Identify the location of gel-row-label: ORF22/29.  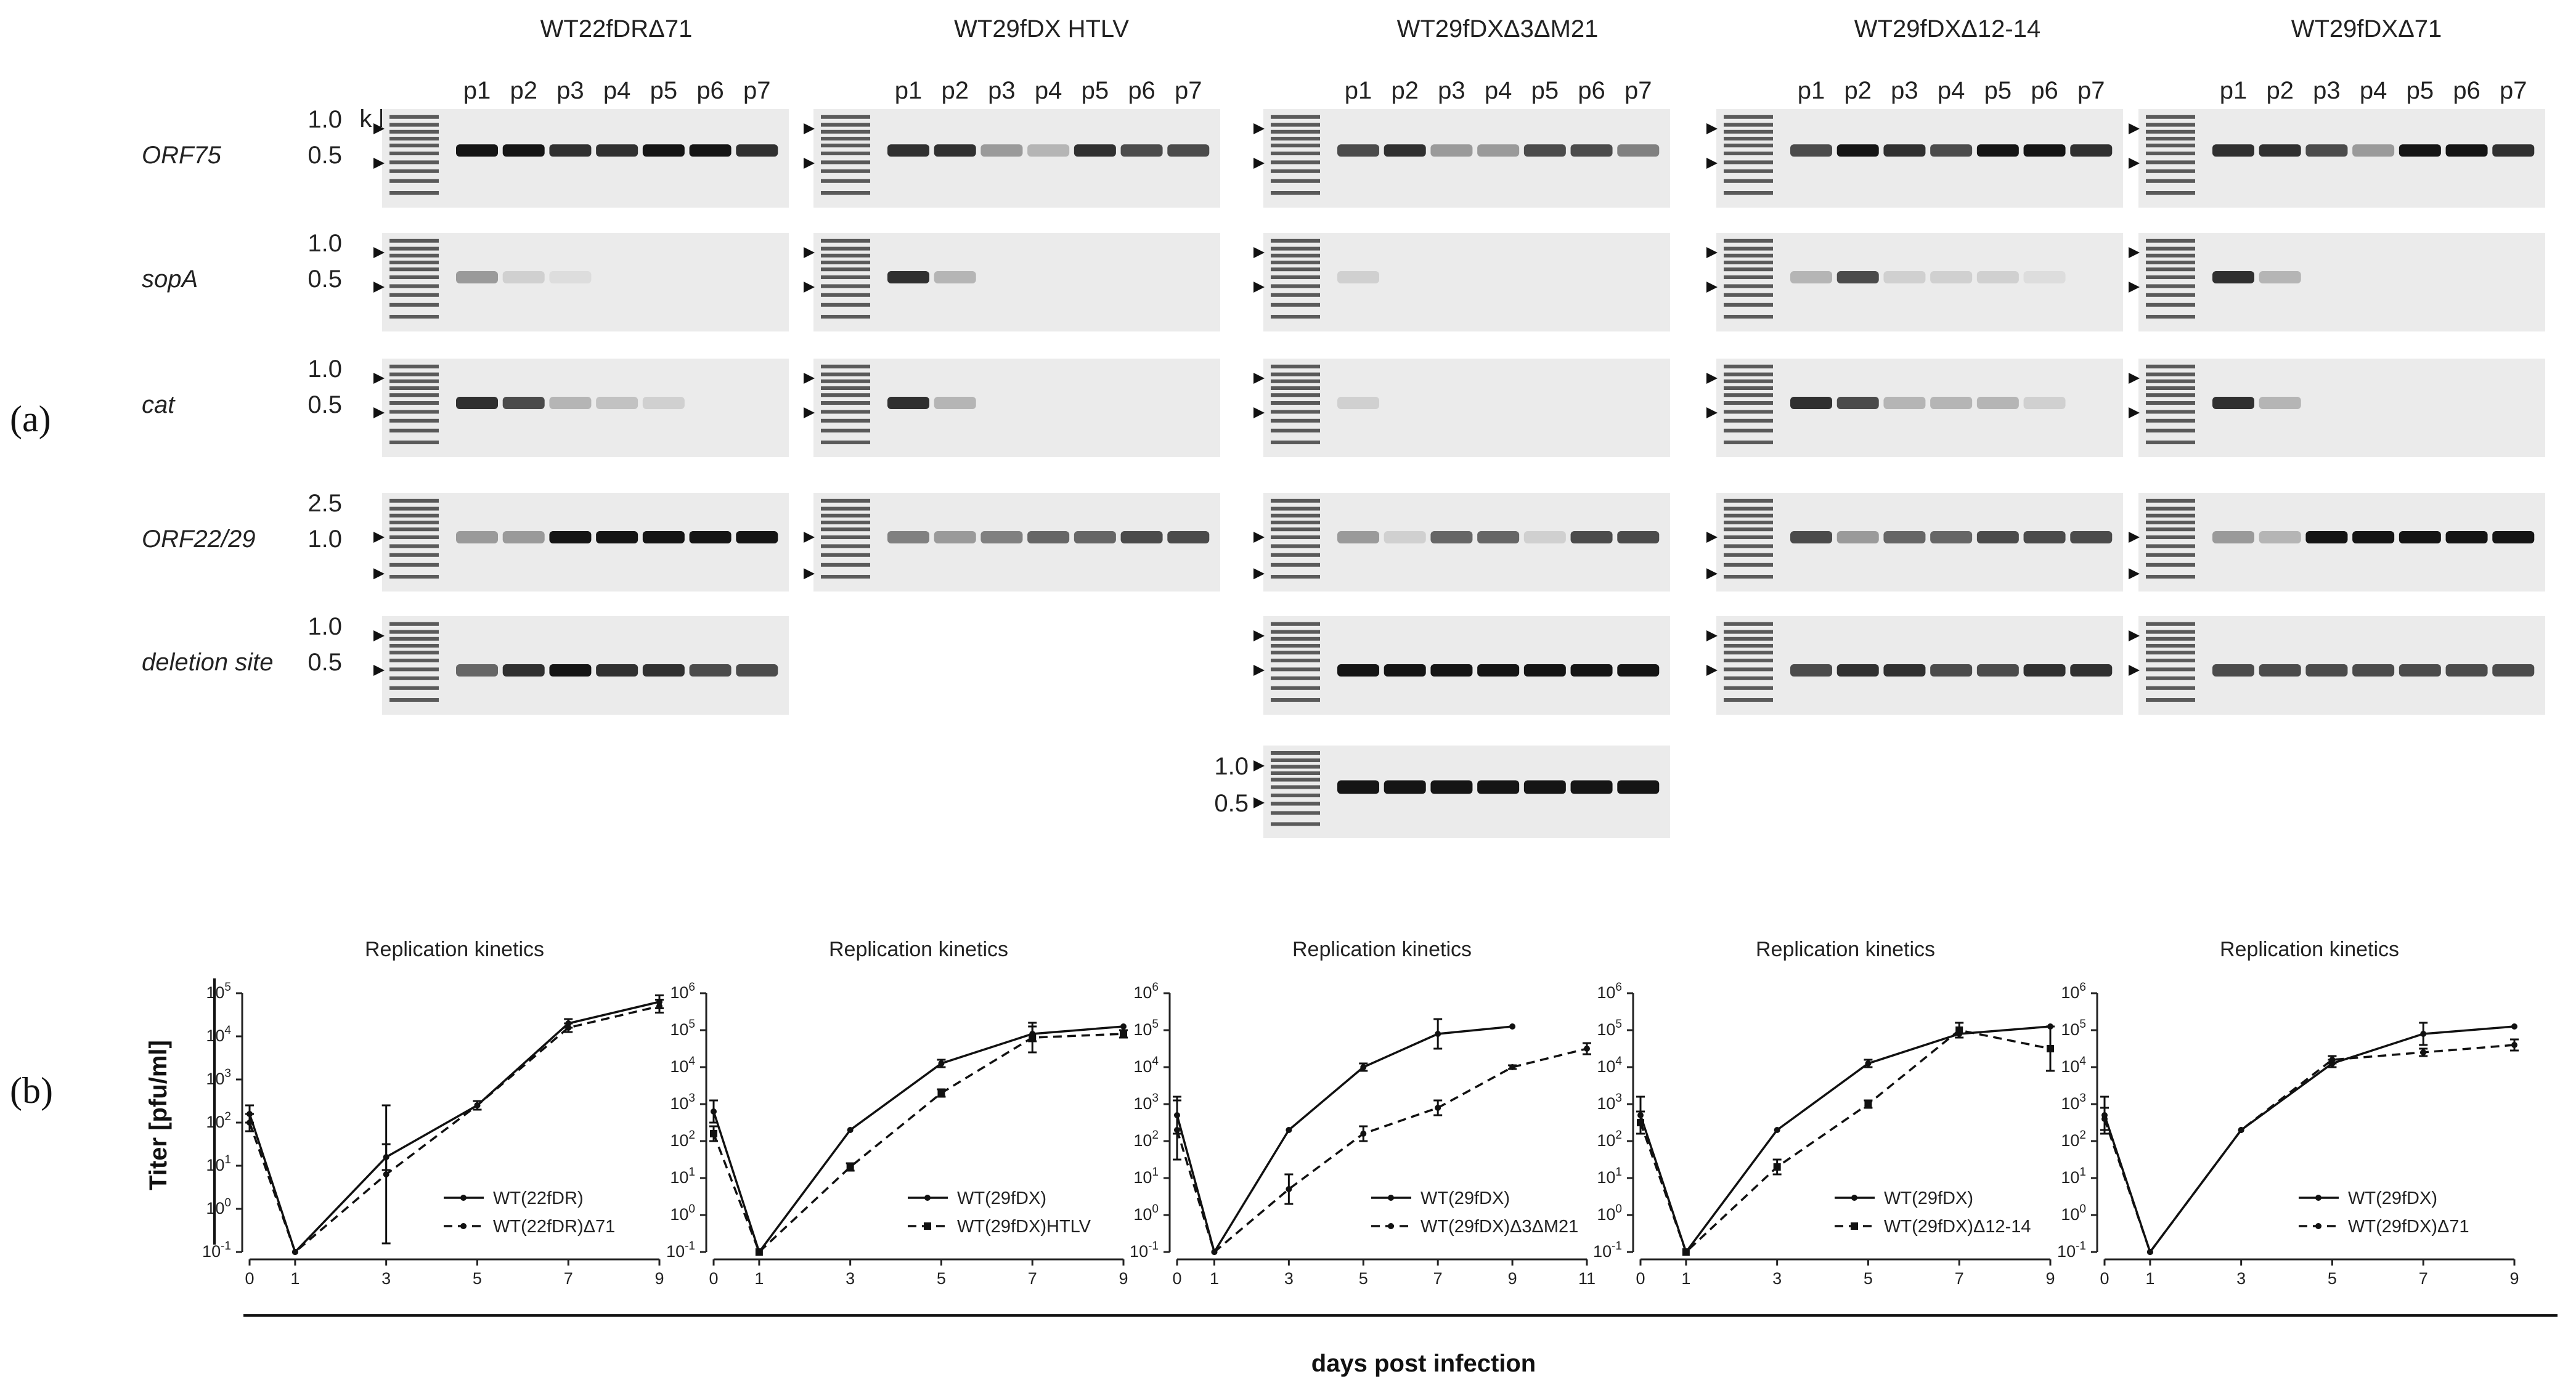
(199, 540).